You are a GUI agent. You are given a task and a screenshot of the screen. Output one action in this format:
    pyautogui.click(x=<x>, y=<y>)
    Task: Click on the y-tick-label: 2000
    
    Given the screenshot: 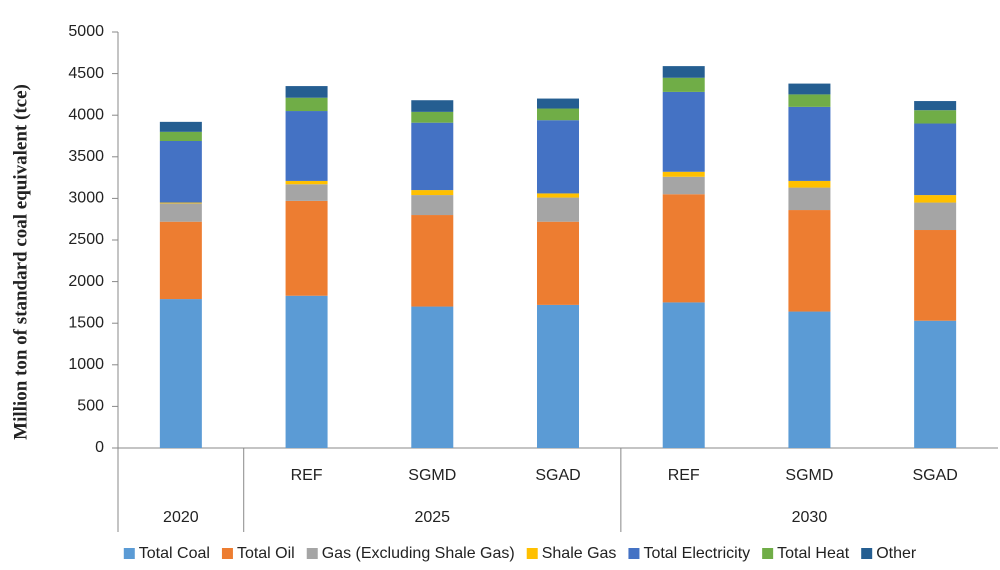 What is the action you would take?
    pyautogui.click(x=86, y=281)
    